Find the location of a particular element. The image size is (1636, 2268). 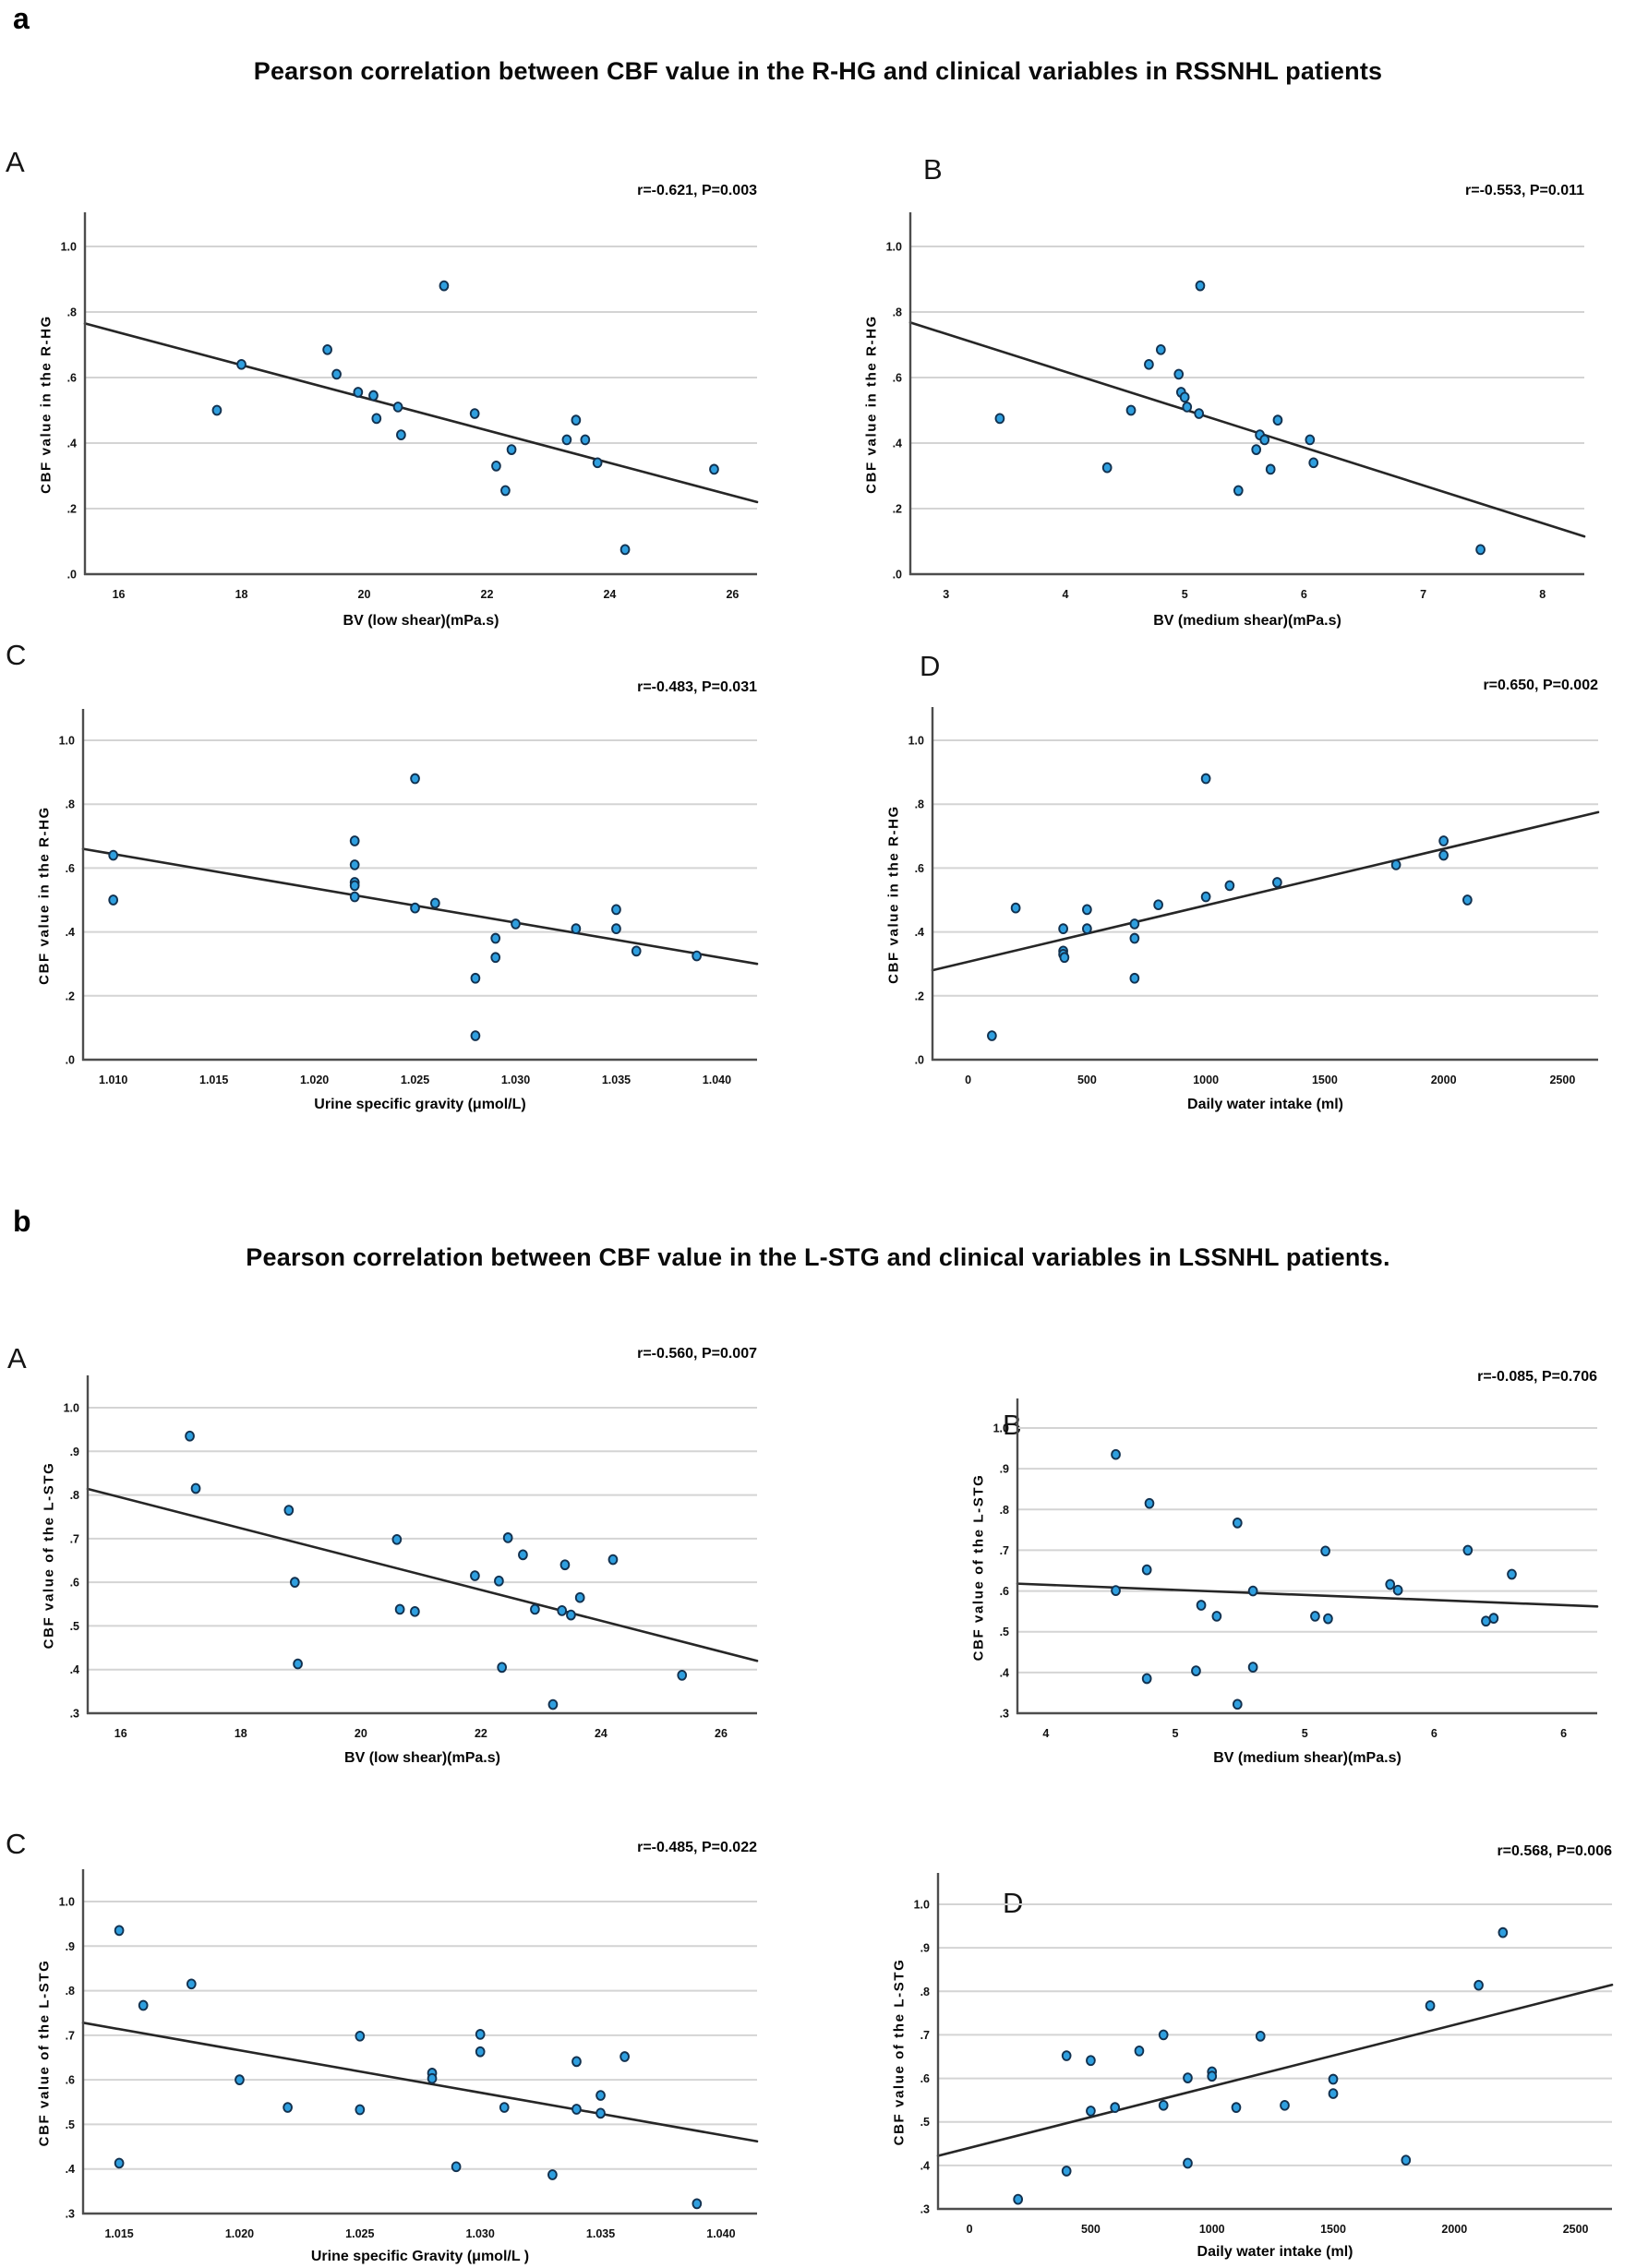

scatter-plot: .0 .2 .4 .6 .8 1.0 16 18 20 22 24 26 is located at coordinates (410, 406).